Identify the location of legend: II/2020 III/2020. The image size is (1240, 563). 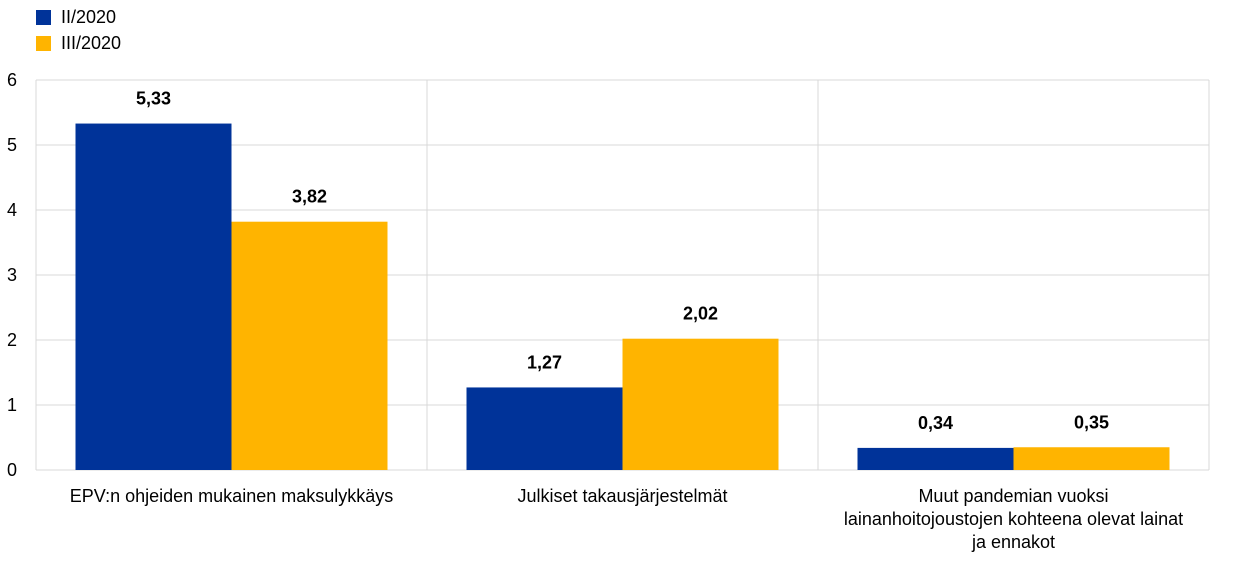
(78, 30).